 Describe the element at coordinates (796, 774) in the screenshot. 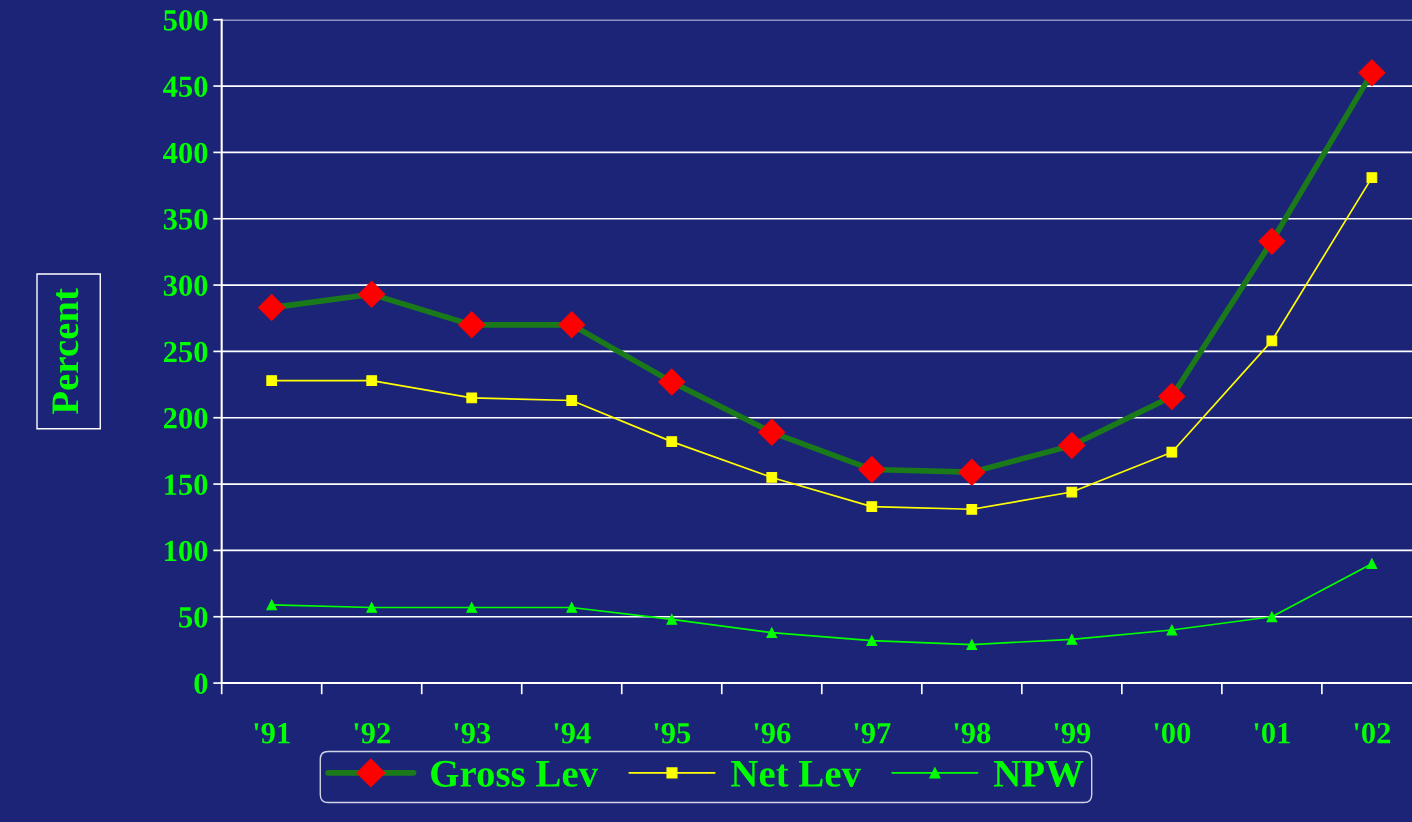

I see `legend-label: Net Lev` at that location.